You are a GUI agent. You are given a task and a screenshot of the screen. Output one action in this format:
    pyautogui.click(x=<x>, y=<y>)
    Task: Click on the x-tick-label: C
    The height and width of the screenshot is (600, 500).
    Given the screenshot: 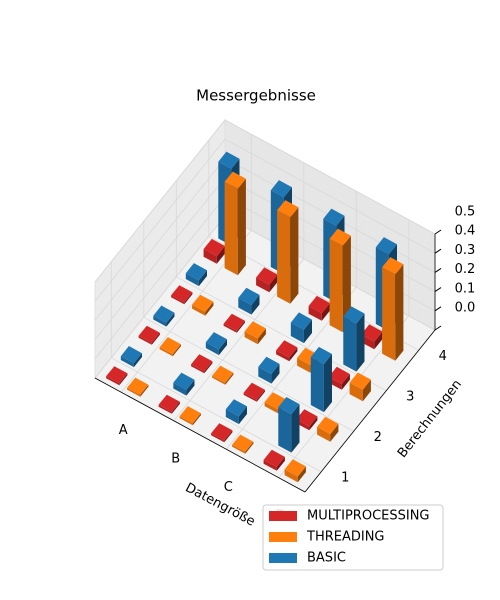 What is the action you would take?
    pyautogui.click(x=228, y=487)
    